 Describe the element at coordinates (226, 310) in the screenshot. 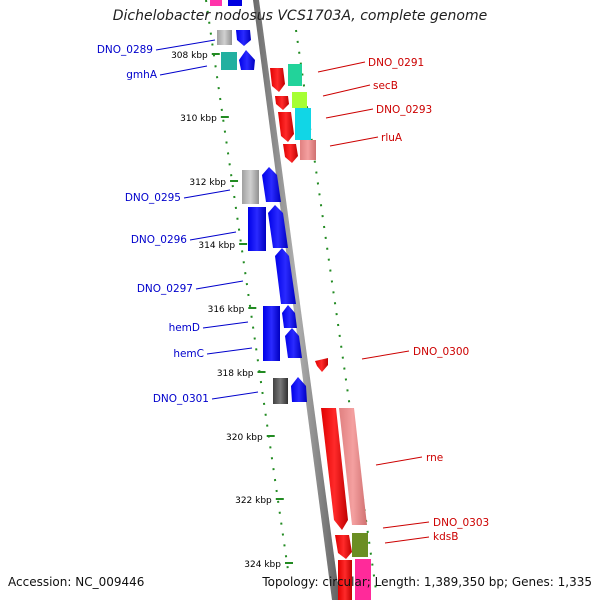

I see `ruler-tick-label: 316 kbp` at that location.